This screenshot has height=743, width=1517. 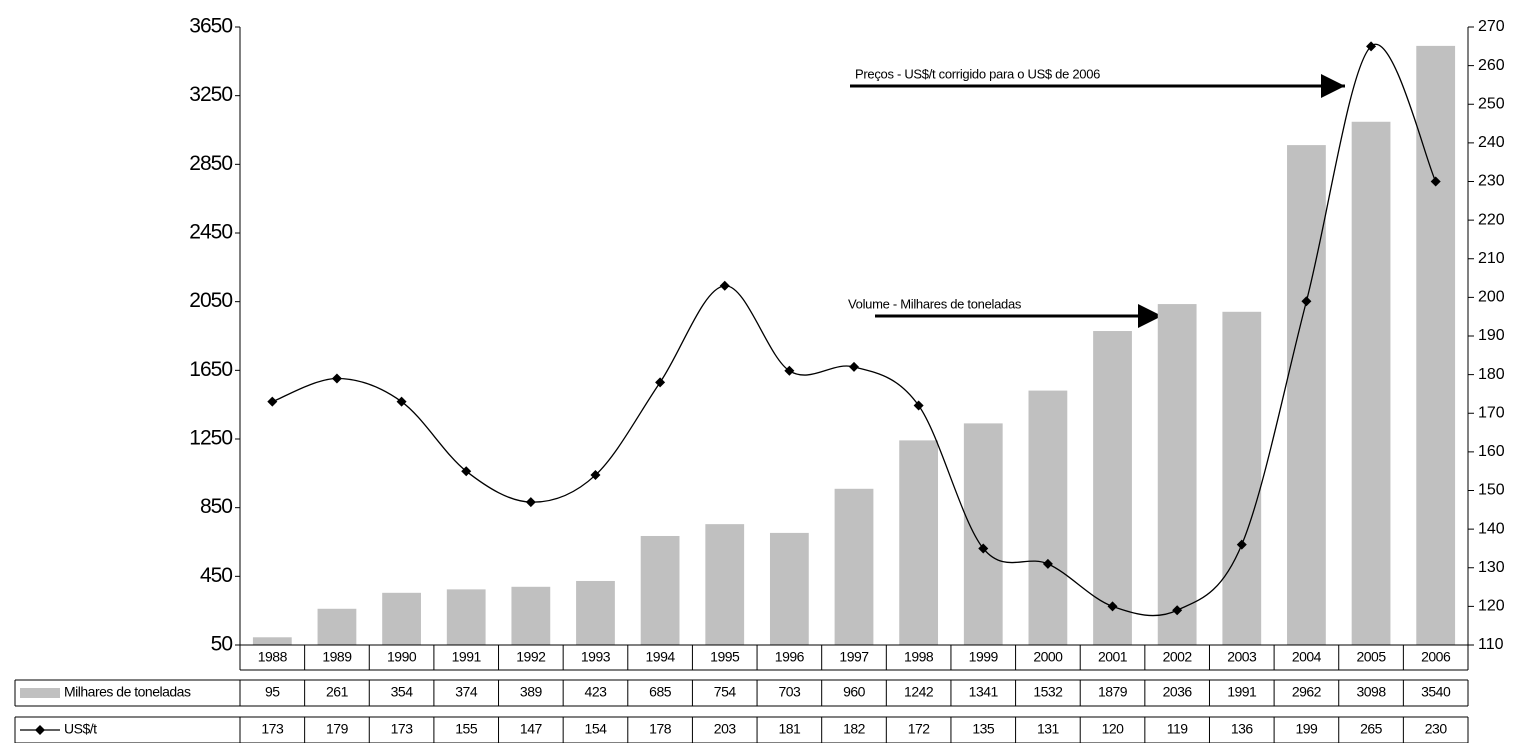 I want to click on x-tick-label: 1997, so click(x=854, y=657).